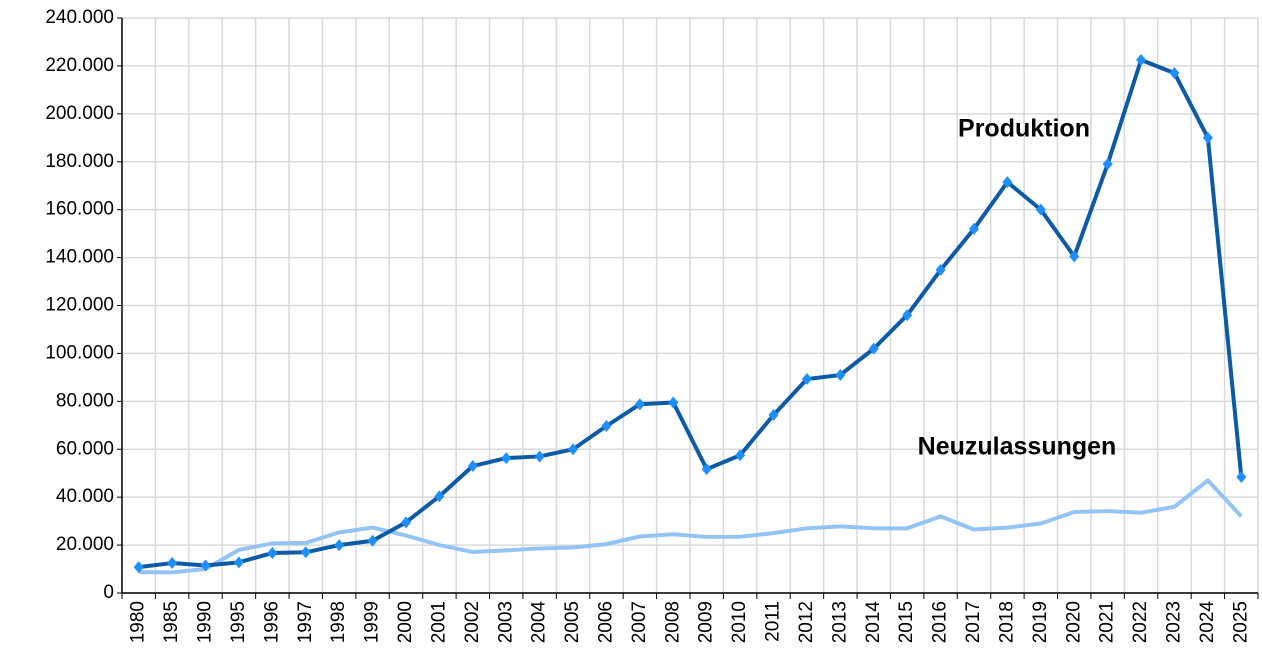 The image size is (1262, 666). What do you see at coordinates (305, 622) in the screenshot?
I see `x-tick-label: 1997` at bounding box center [305, 622].